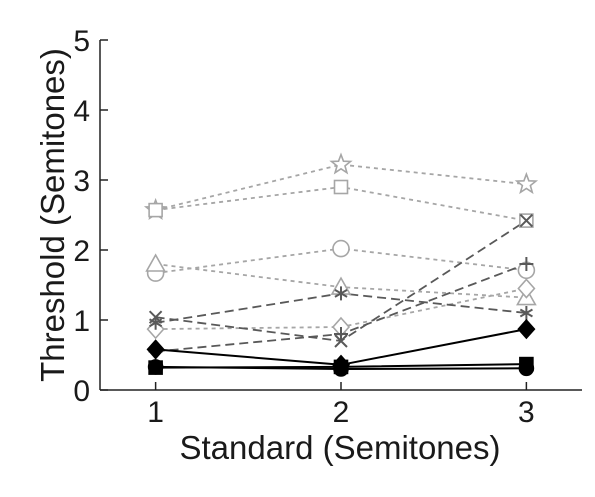 Image resolution: width=595 pixels, height=497 pixels. Describe the element at coordinates (81, 41) in the screenshot. I see `y-tick-label: 5` at that location.